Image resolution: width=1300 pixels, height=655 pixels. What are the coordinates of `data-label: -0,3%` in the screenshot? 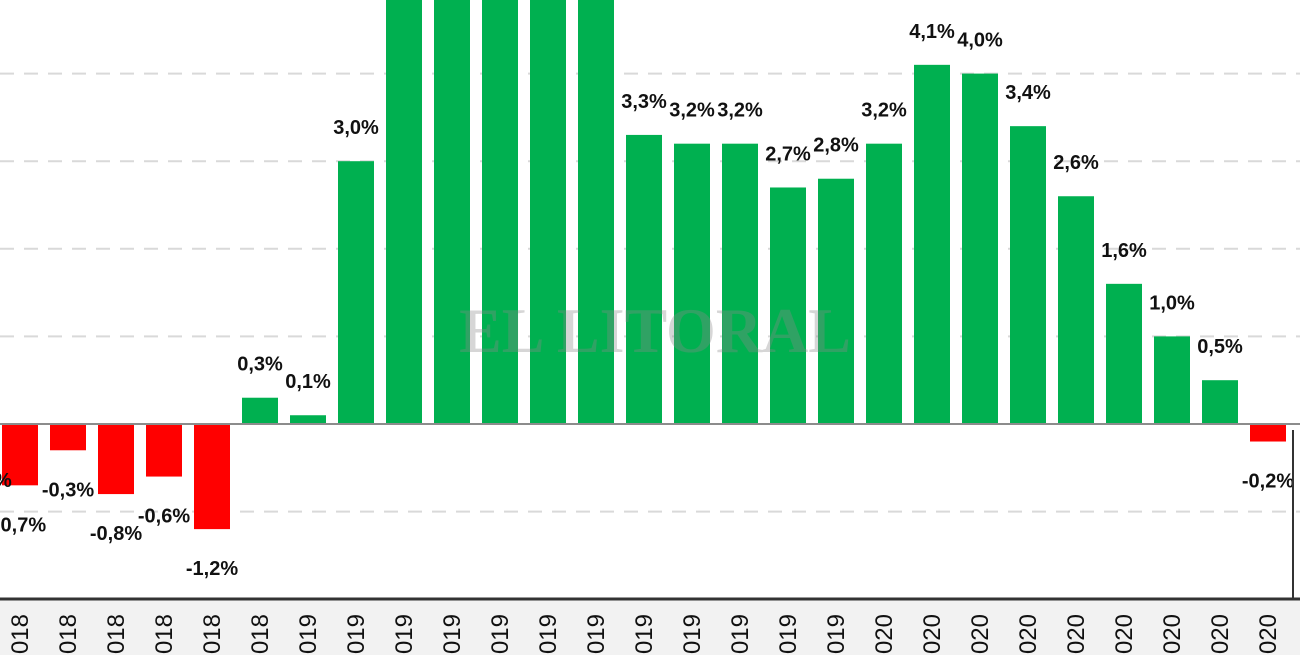 It's located at (68, 490).